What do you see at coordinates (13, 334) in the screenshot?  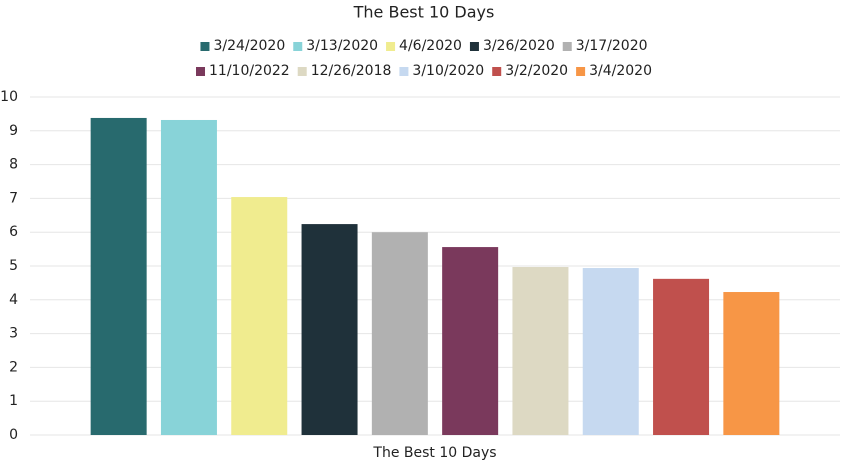 I see `y-tick-label: 3` at bounding box center [13, 334].